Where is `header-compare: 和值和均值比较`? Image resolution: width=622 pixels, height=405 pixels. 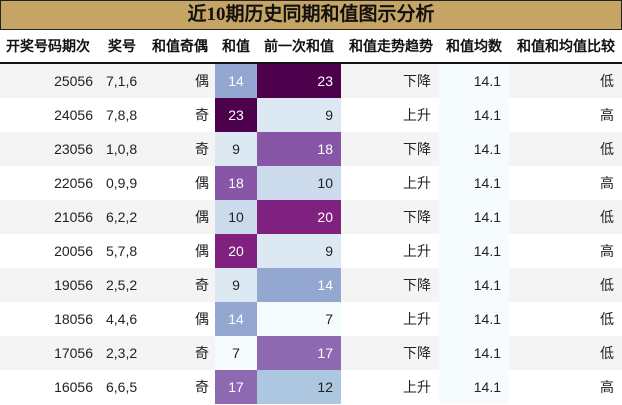
header-compare: 和值和均值比较 is located at coordinates (566, 46).